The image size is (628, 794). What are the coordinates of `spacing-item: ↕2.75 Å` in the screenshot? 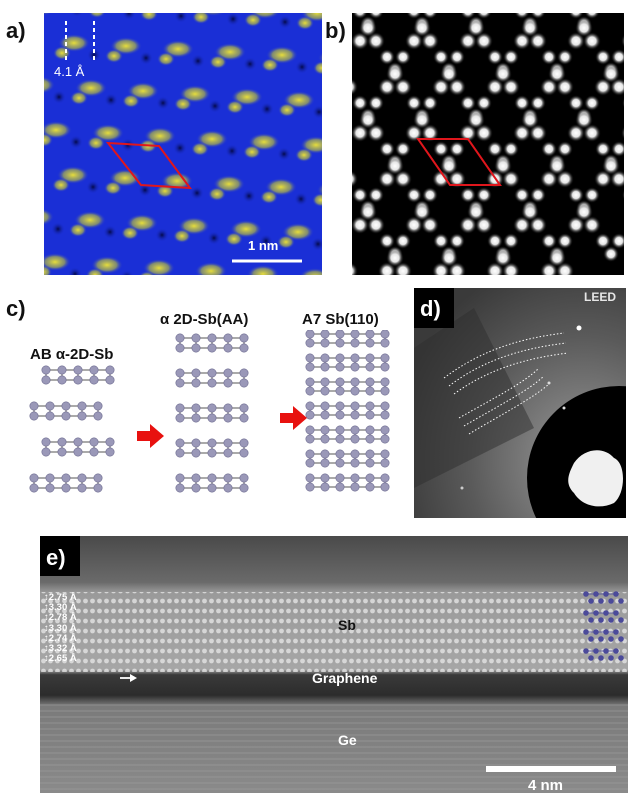 It's located at (60, 597).